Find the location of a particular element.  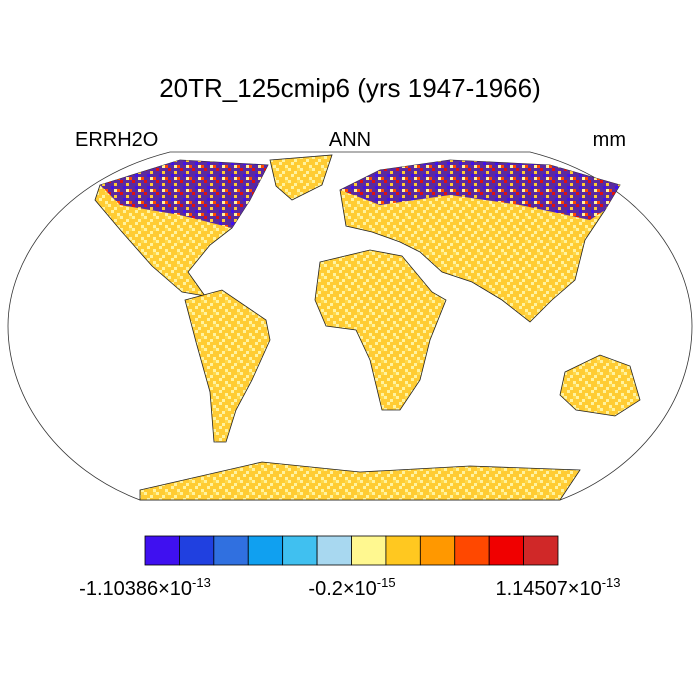

colorbar-label: -0.2×10⁻¹⁵ is located at coordinates (351, 587).